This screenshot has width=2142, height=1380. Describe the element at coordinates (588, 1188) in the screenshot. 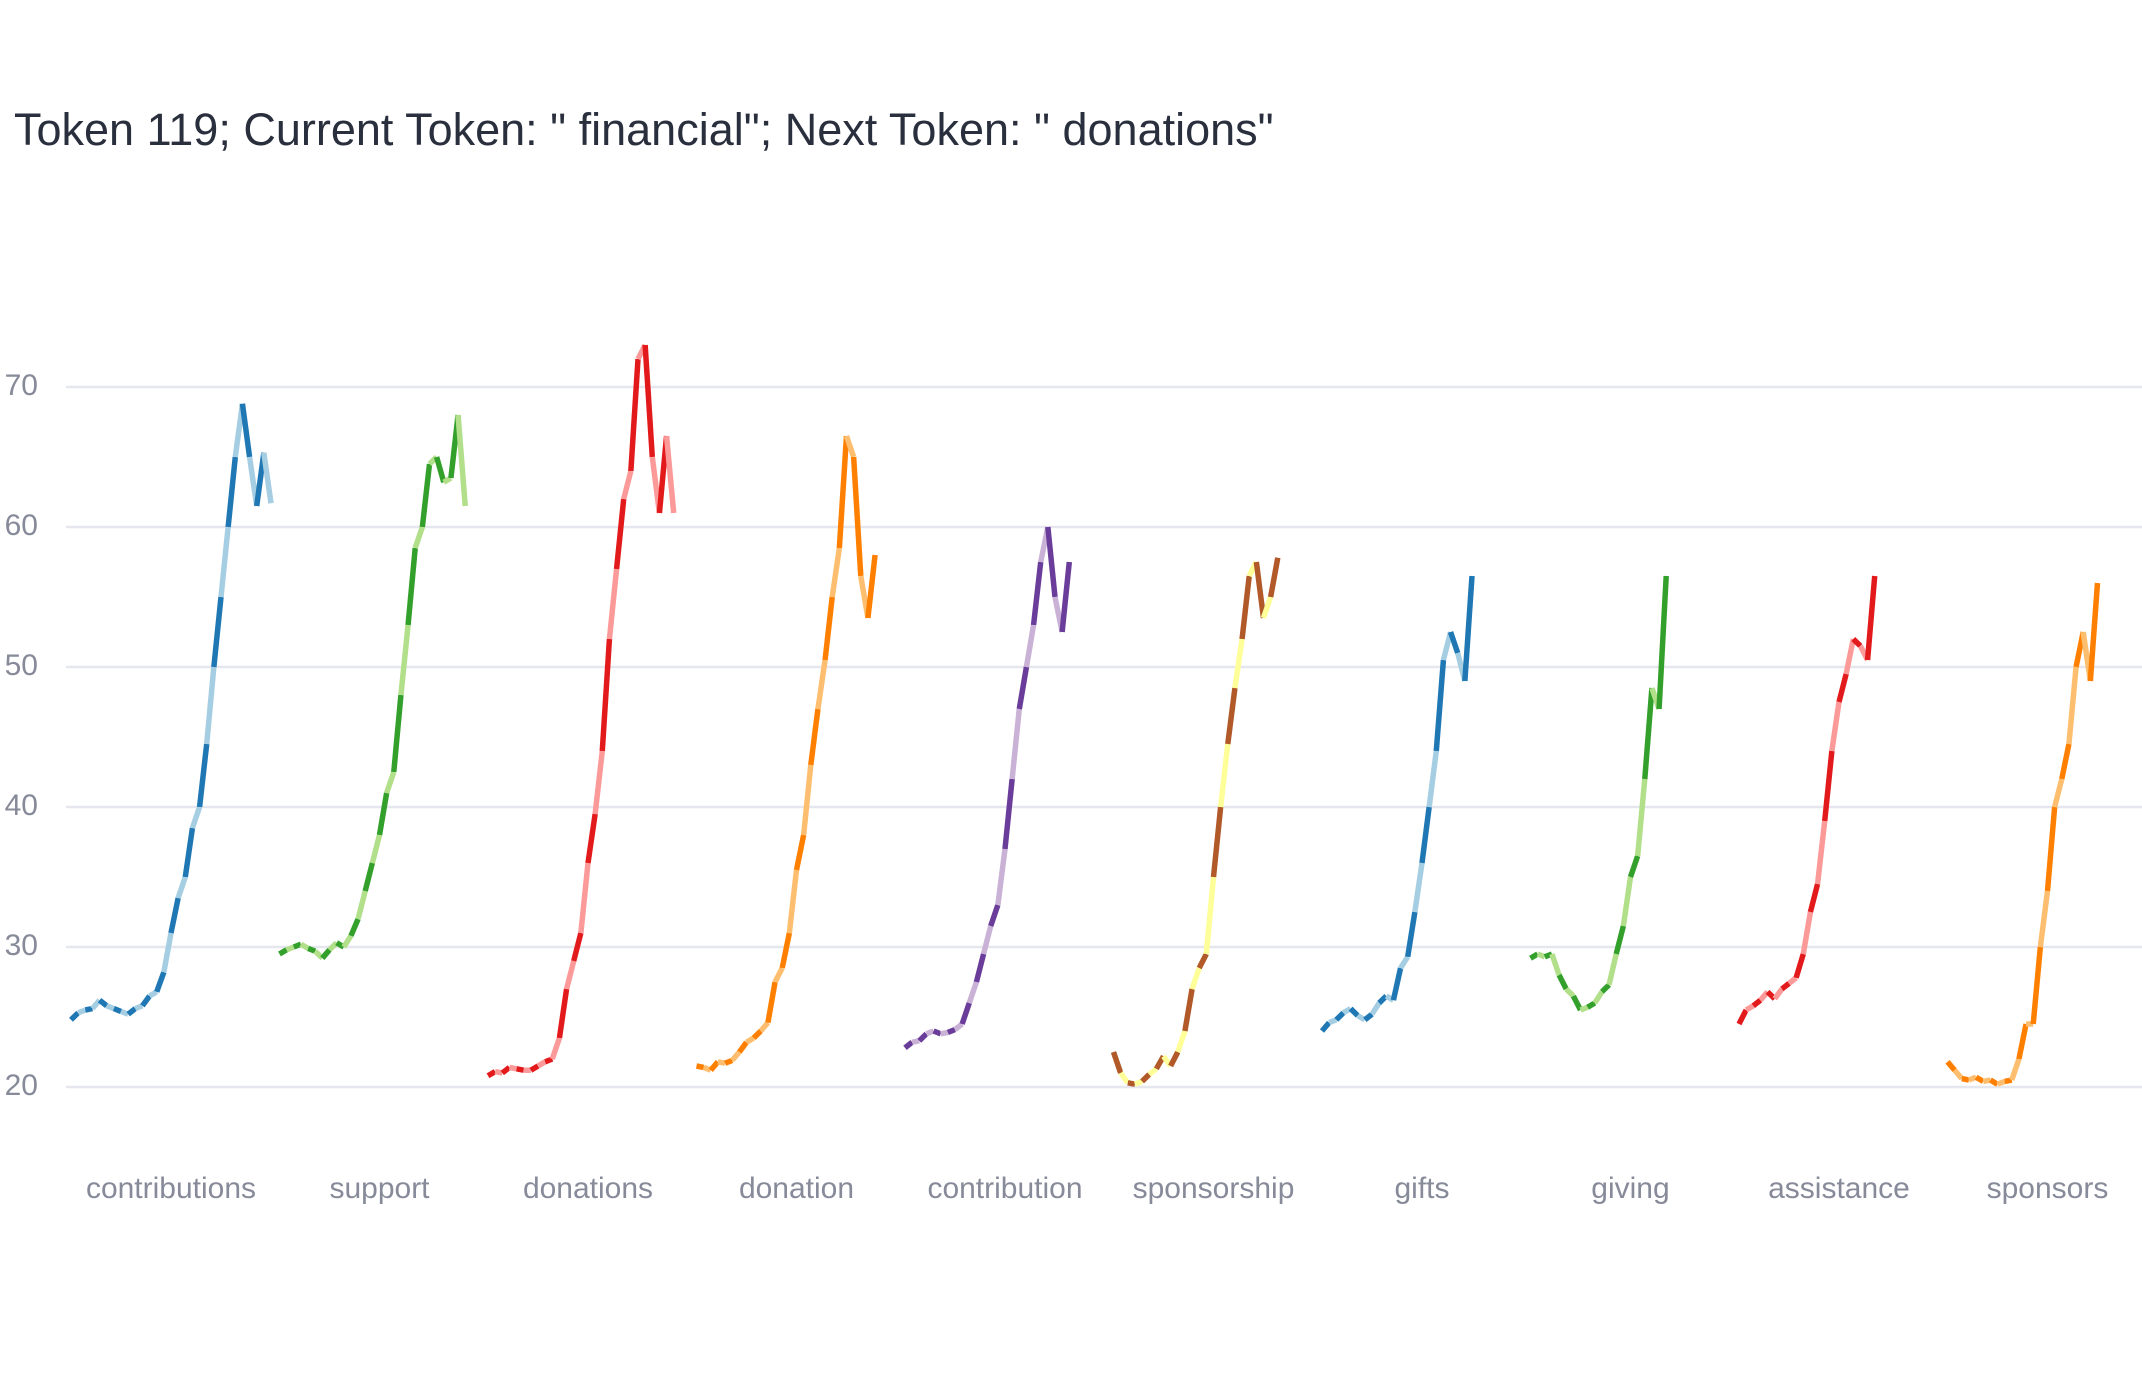

I see `x-tick-label: donations` at that location.